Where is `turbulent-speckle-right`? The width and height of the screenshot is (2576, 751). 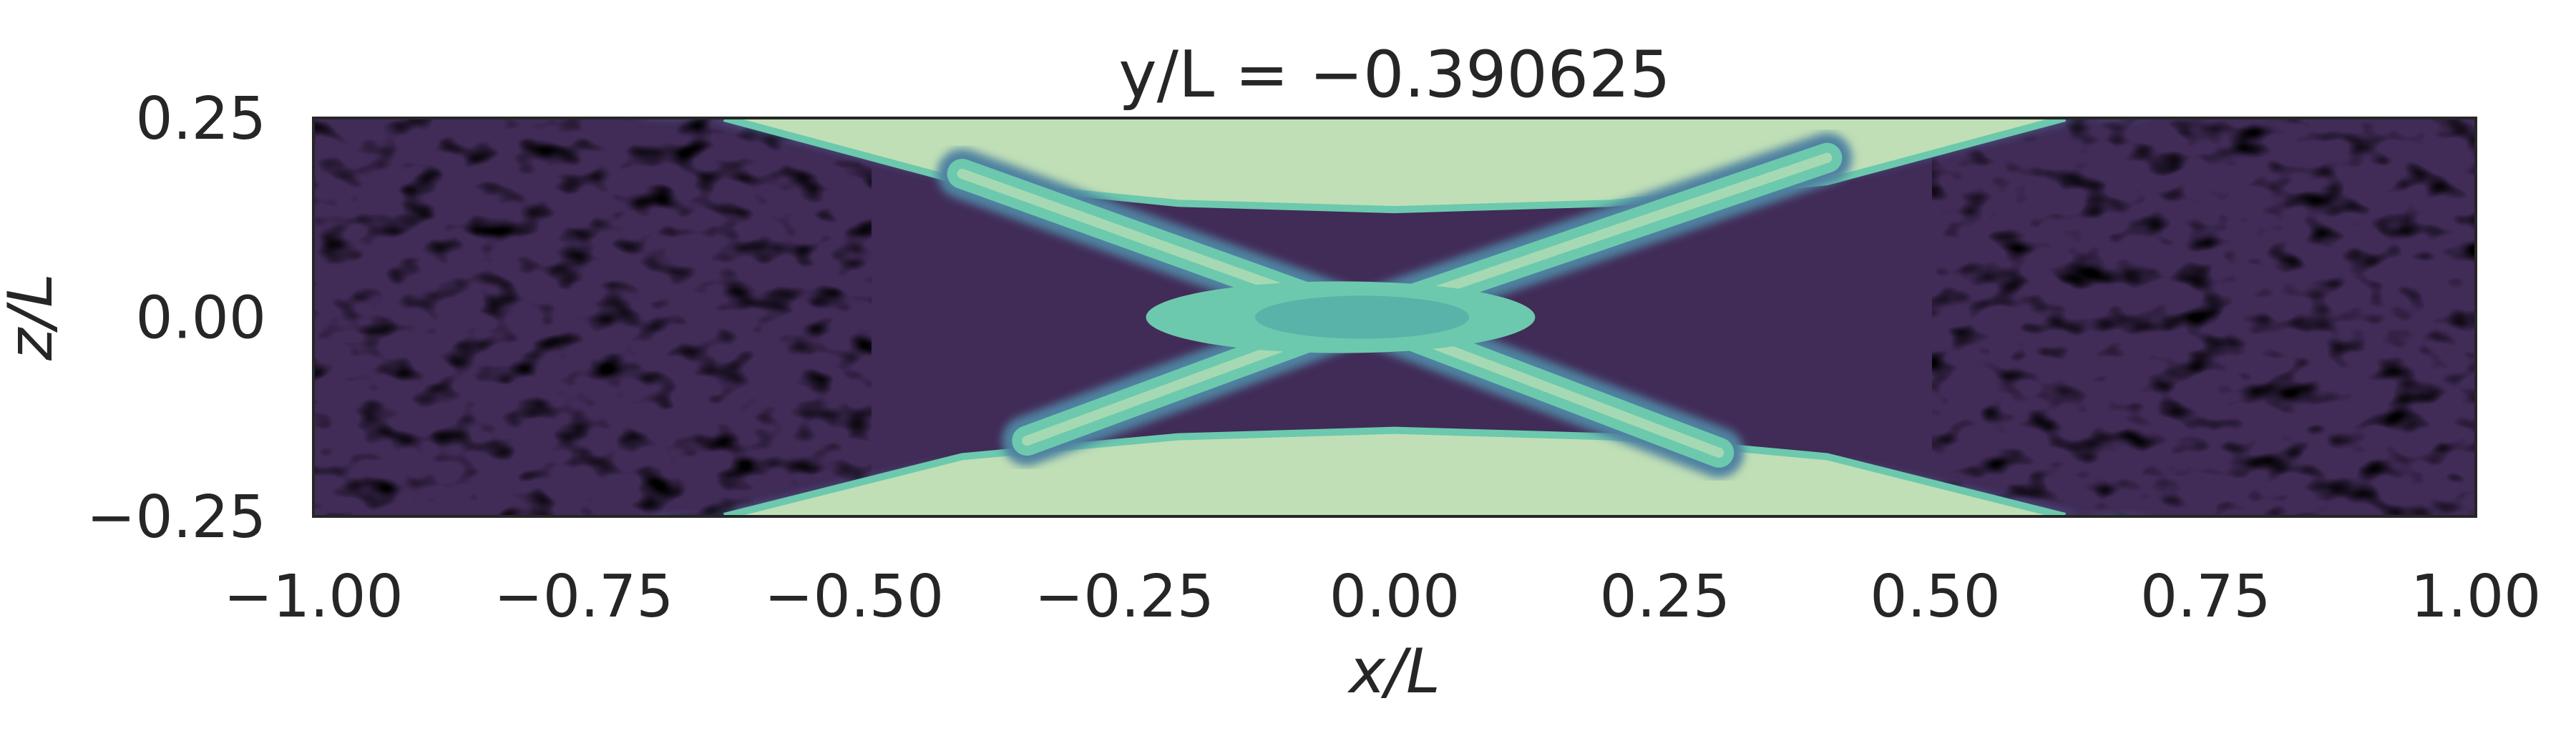 turbulent-speckle-right is located at coordinates (2204, 317).